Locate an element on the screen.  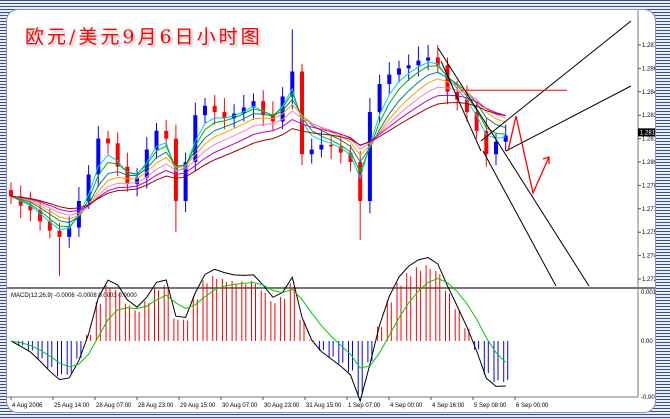
x-tick-label: 31 Aug 15:00 is located at coordinates (324, 406).